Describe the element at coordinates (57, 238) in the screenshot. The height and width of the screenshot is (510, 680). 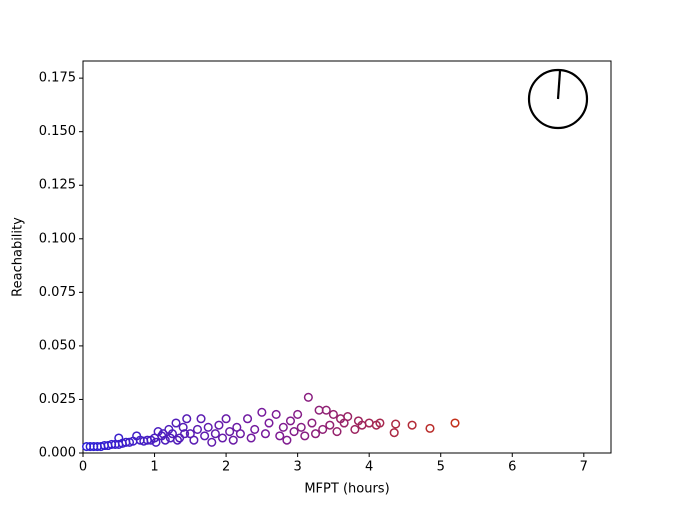
I see `y-tick-label: 0.100` at that location.